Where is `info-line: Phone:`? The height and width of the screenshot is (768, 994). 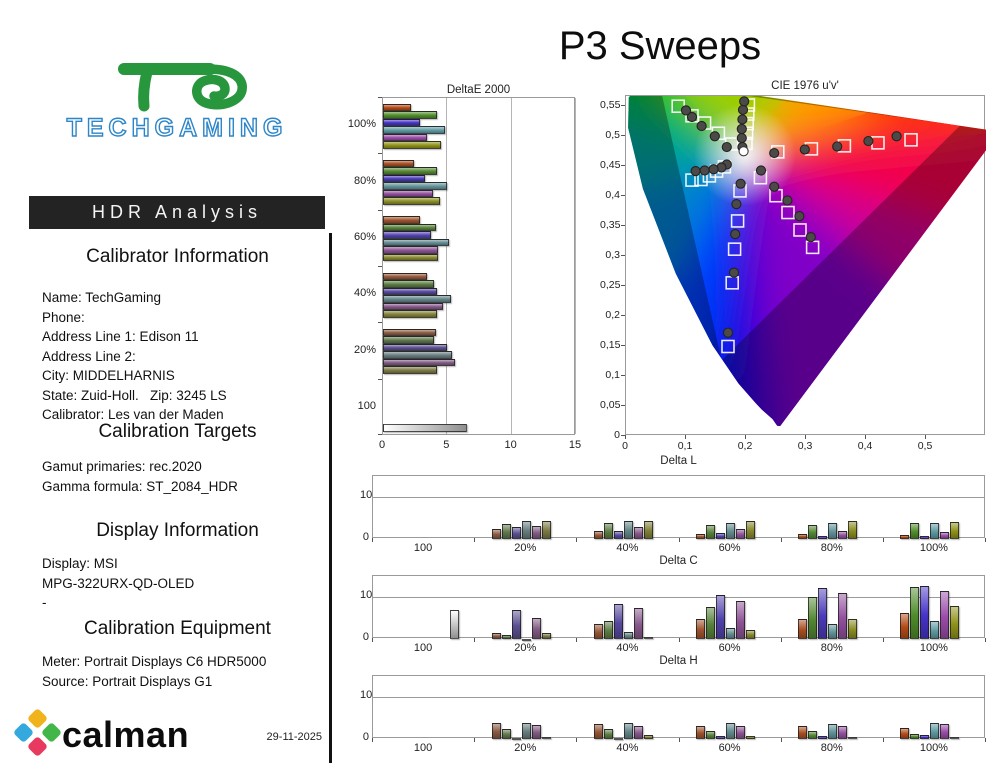 info-line: Phone: is located at coordinates (63, 317).